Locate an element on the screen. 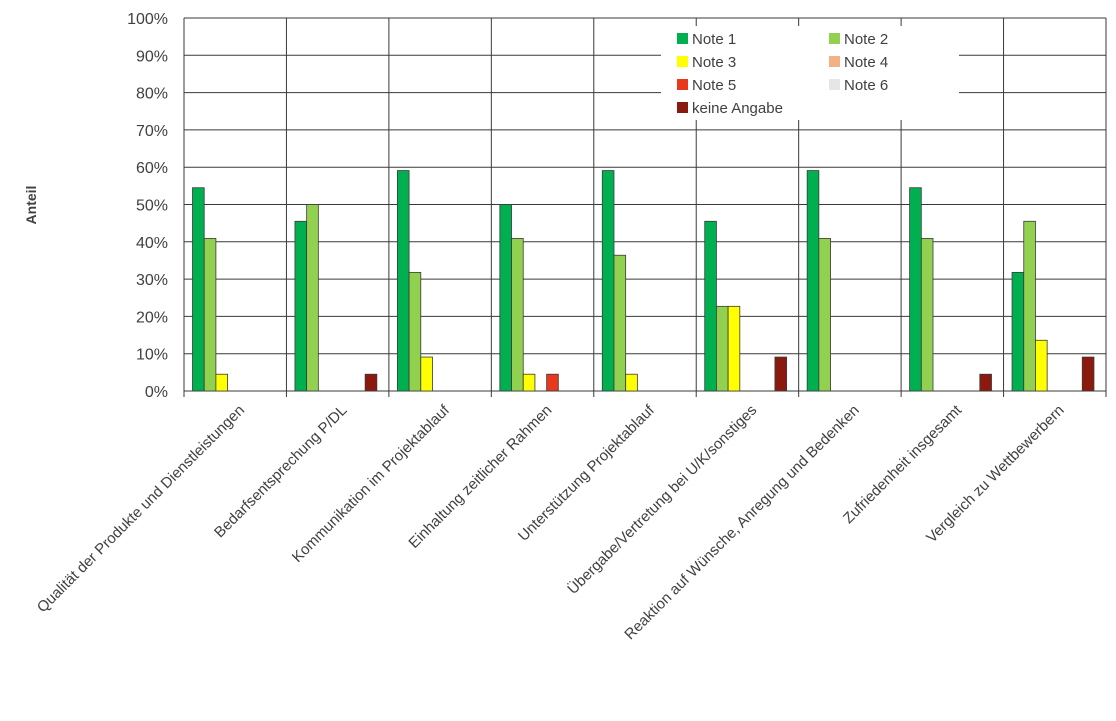  y-tick-label: 80% is located at coordinates (152, 94).